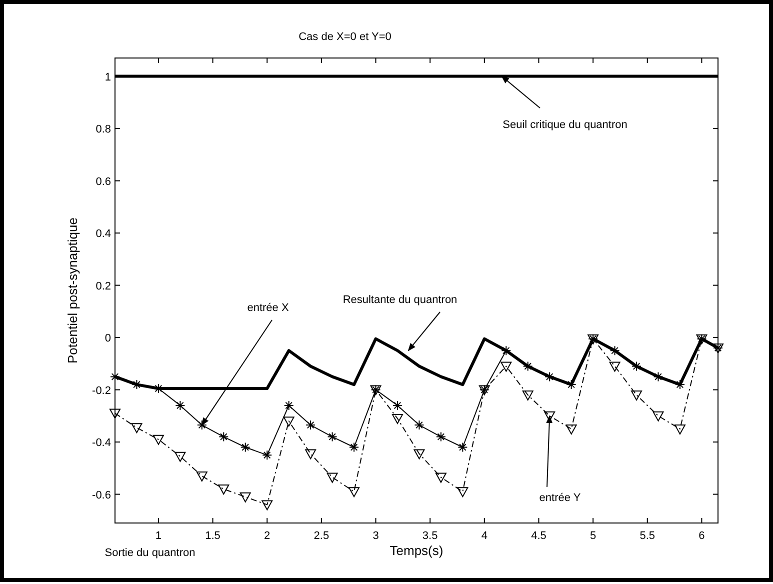 The width and height of the screenshot is (773, 584). I want to click on y-tick-label: 1, so click(107, 77).